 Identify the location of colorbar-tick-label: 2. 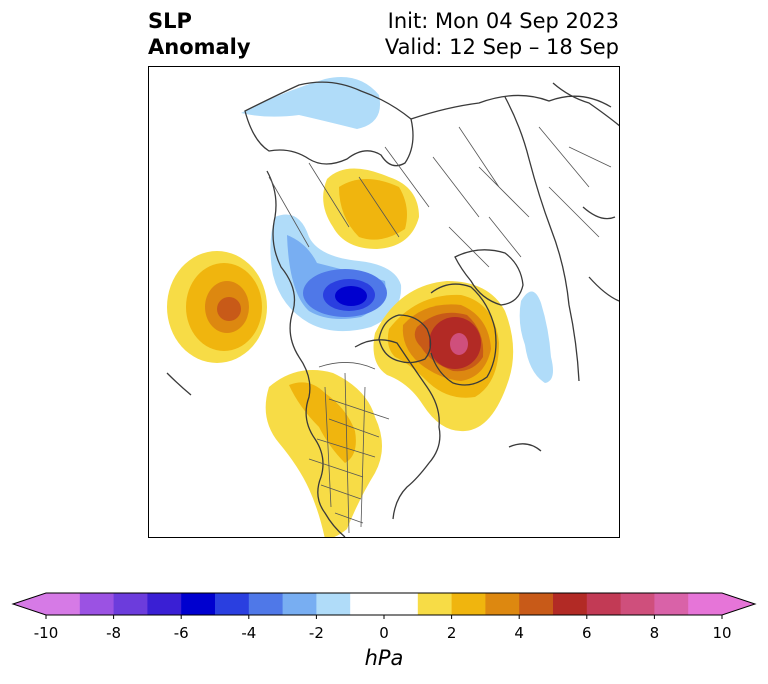
(451, 633).